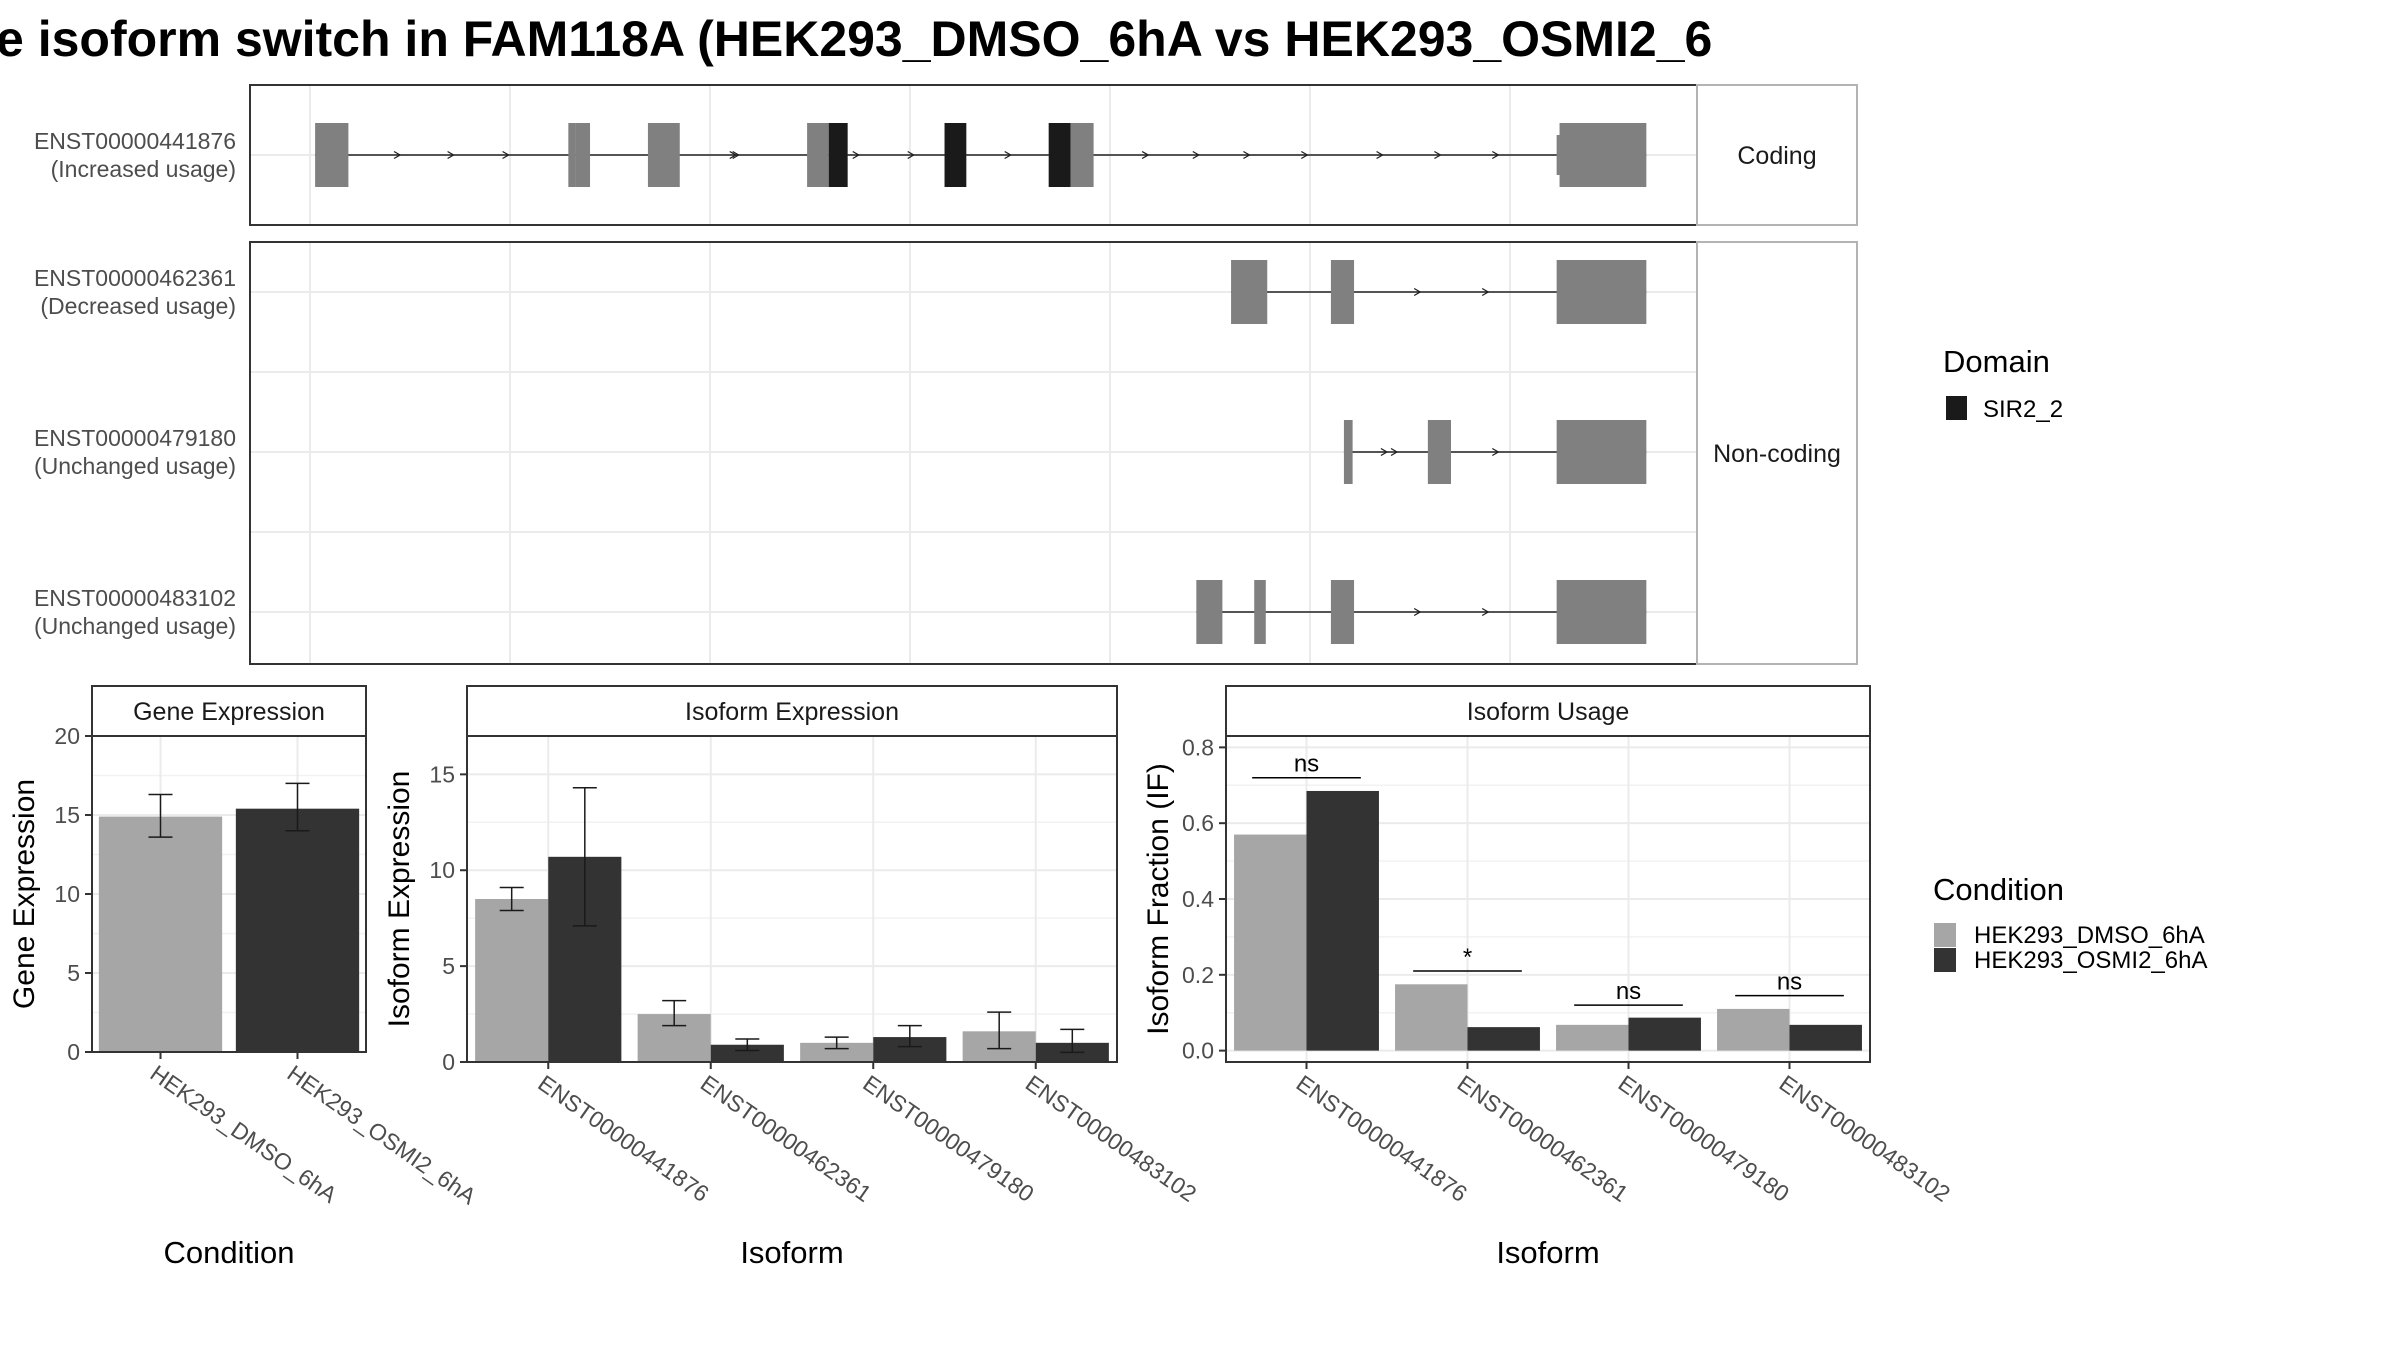 Image resolution: width=2400 pixels, height=1350 pixels. I want to click on x-axis-title: Condition, so click(229, 1252).